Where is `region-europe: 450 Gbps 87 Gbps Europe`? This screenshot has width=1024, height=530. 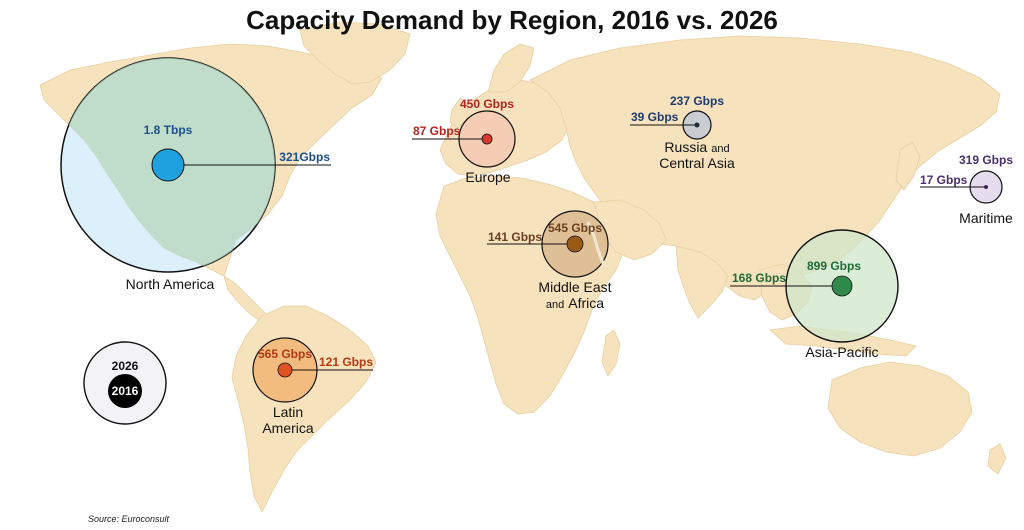 region-europe: 450 Gbps 87 Gbps Europe is located at coordinates (464, 141).